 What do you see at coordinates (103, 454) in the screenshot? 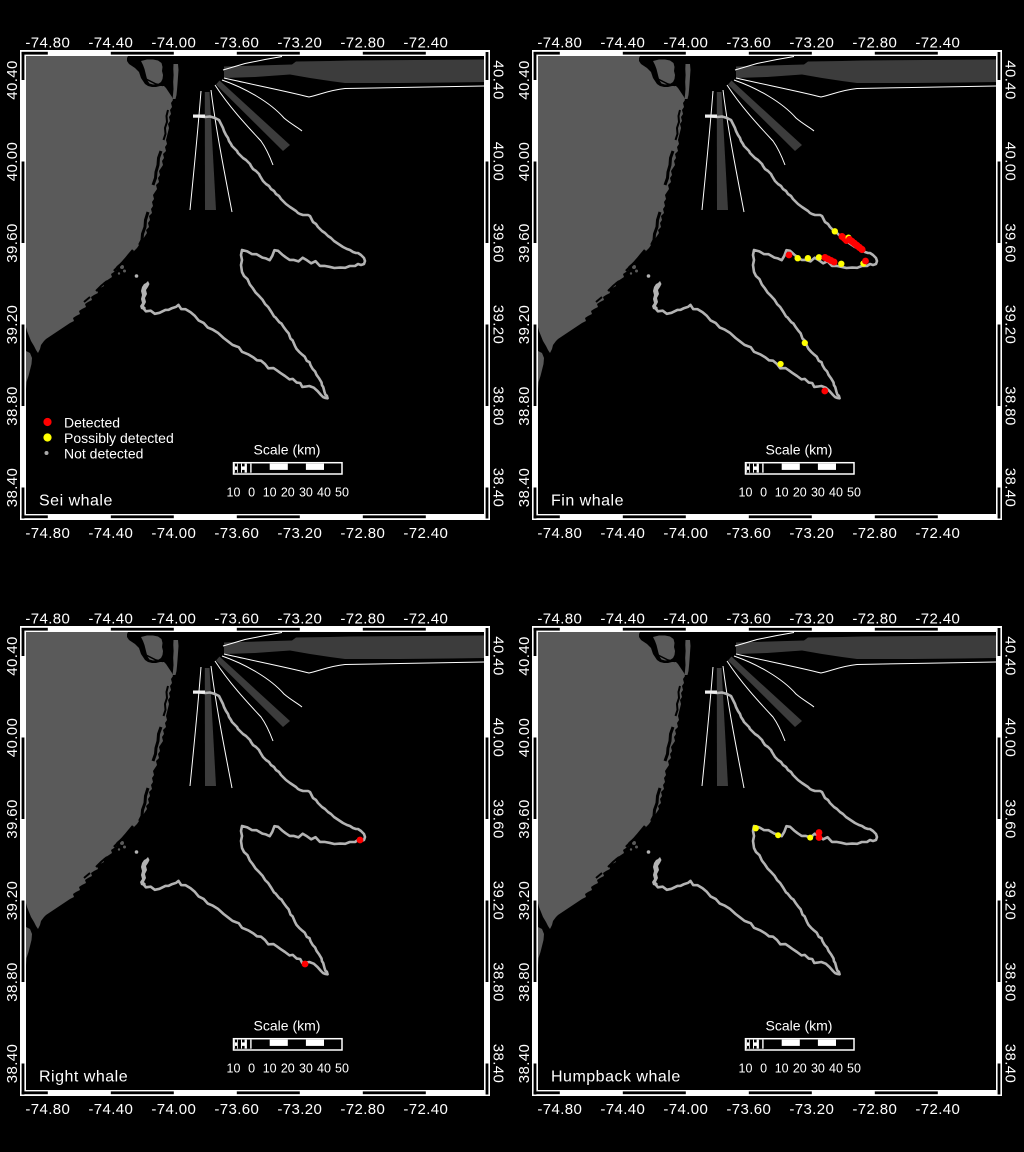
I see `svg-text: Not detected` at bounding box center [103, 454].